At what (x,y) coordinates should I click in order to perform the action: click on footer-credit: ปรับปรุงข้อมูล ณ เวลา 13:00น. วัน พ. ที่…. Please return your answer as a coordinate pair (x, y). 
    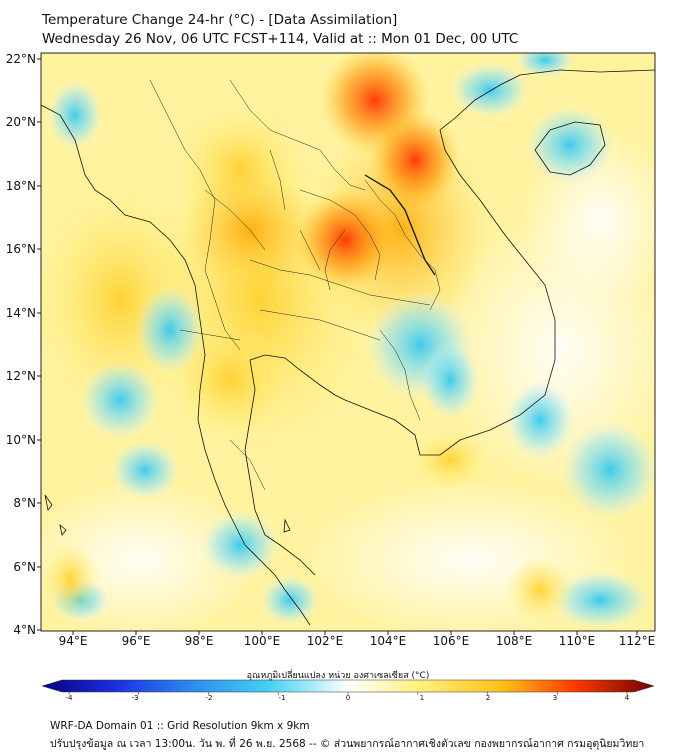
    Looking at the image, I should click on (347, 744).